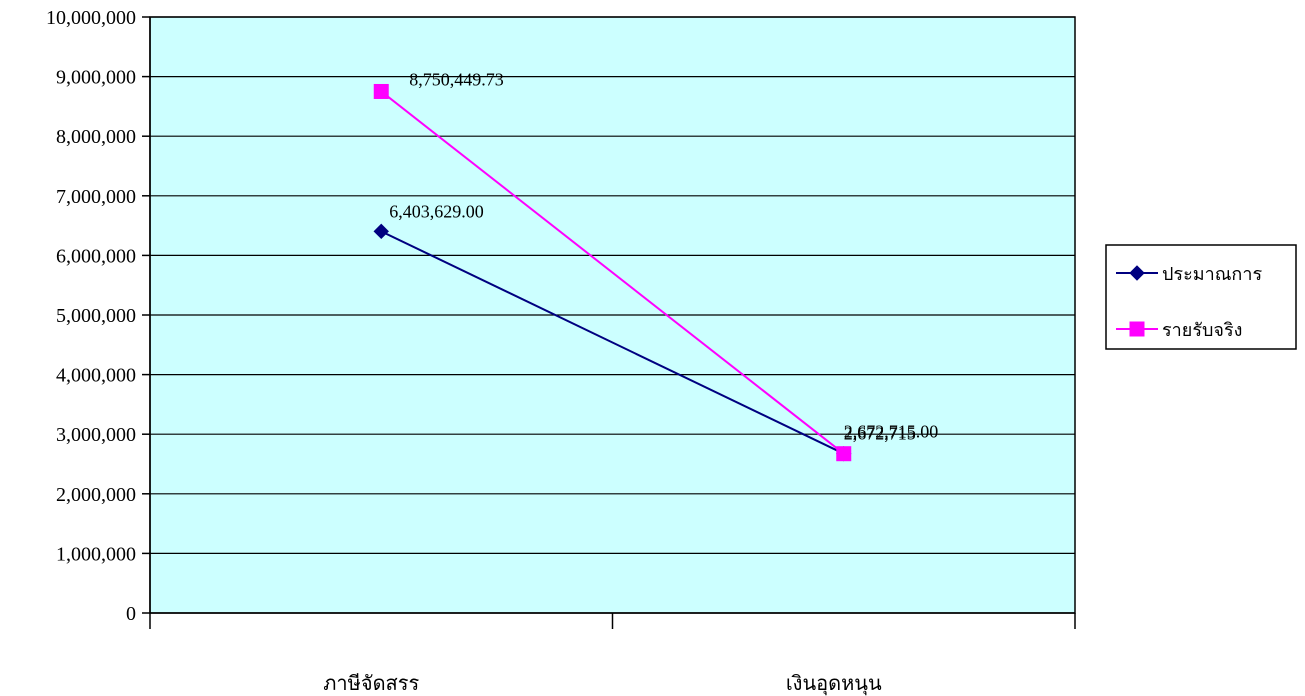 Image resolution: width=1305 pixels, height=696 pixels. I want to click on y-tick-label: 2,000,000, so click(96, 495).